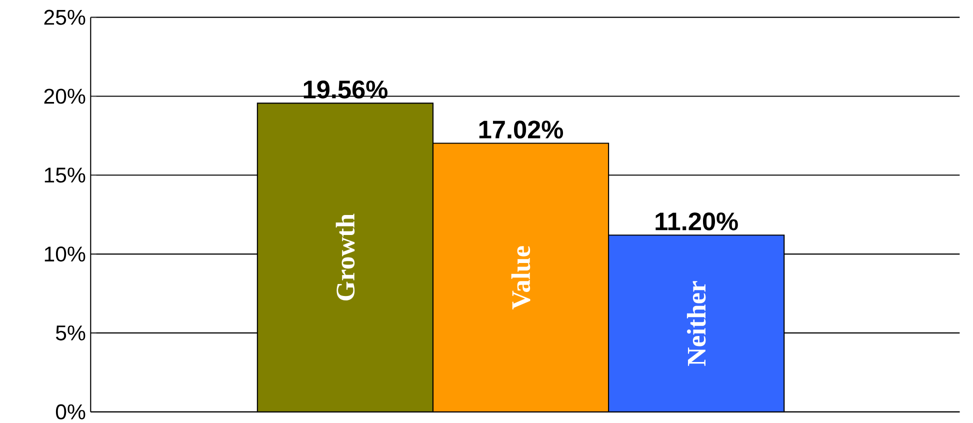  Describe the element at coordinates (65, 18) in the screenshot. I see `y-tick-label: 25%` at that location.